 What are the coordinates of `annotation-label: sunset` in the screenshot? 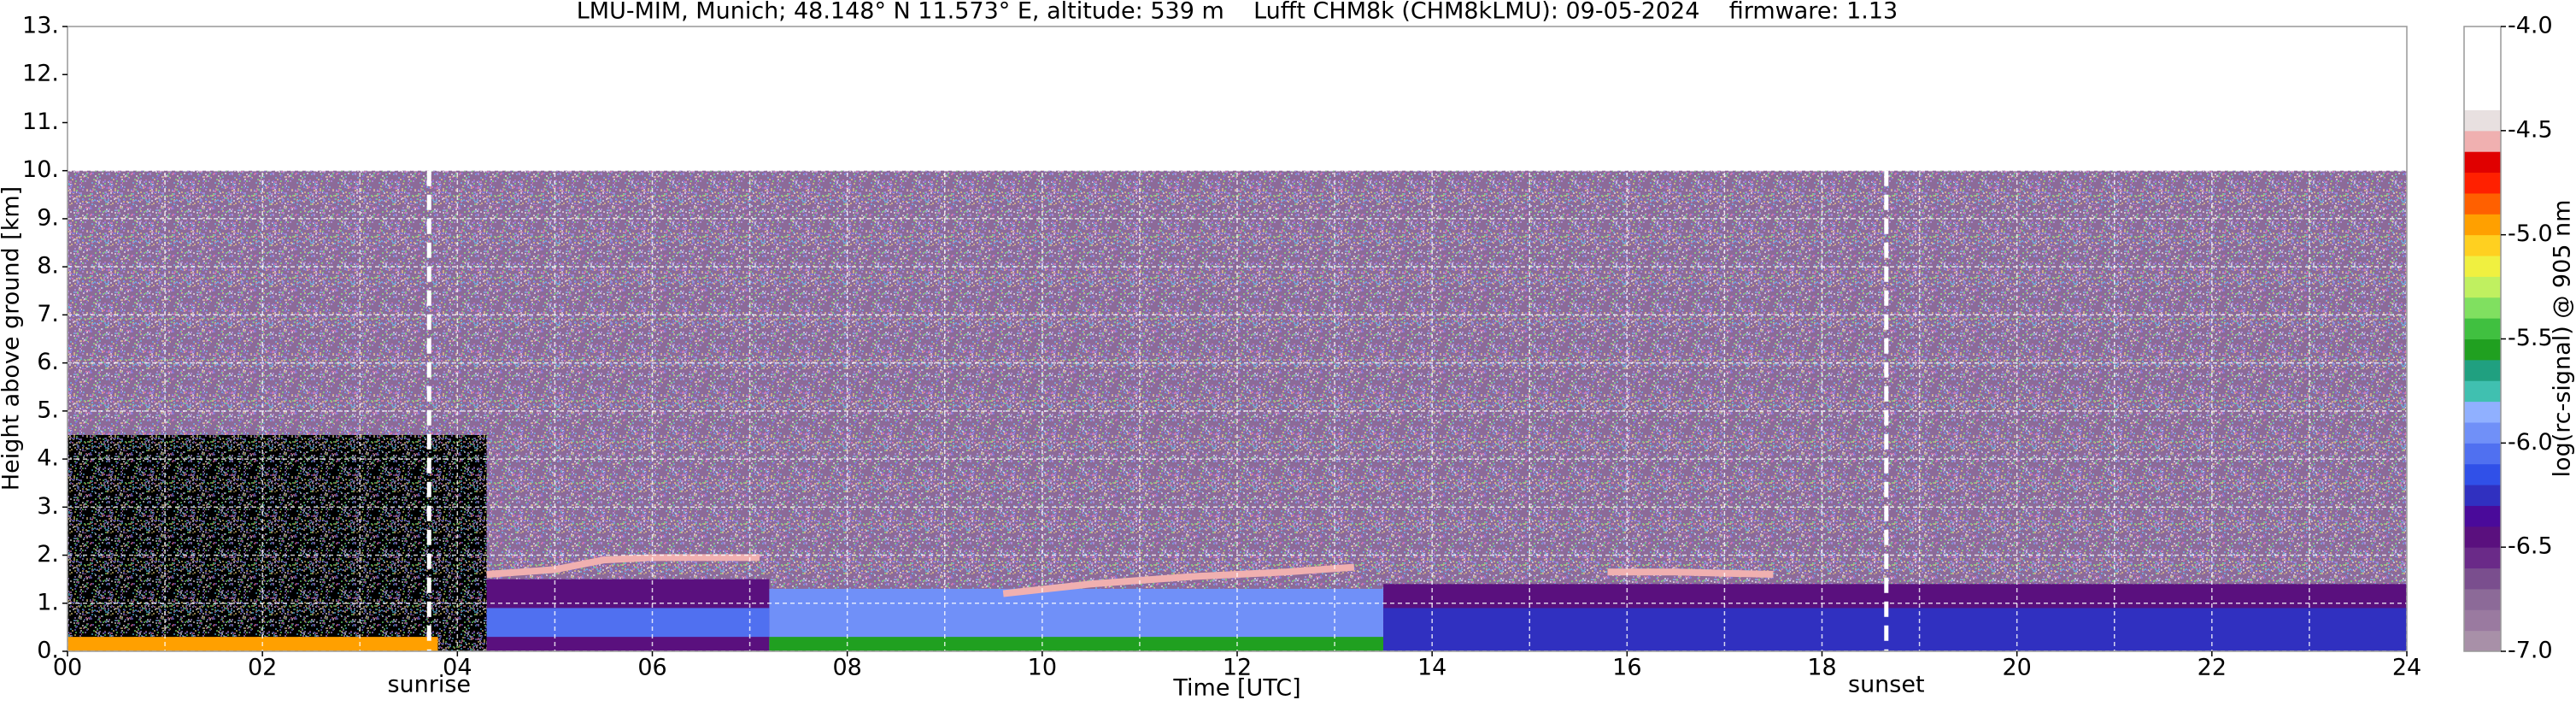 It's located at (1886, 685).